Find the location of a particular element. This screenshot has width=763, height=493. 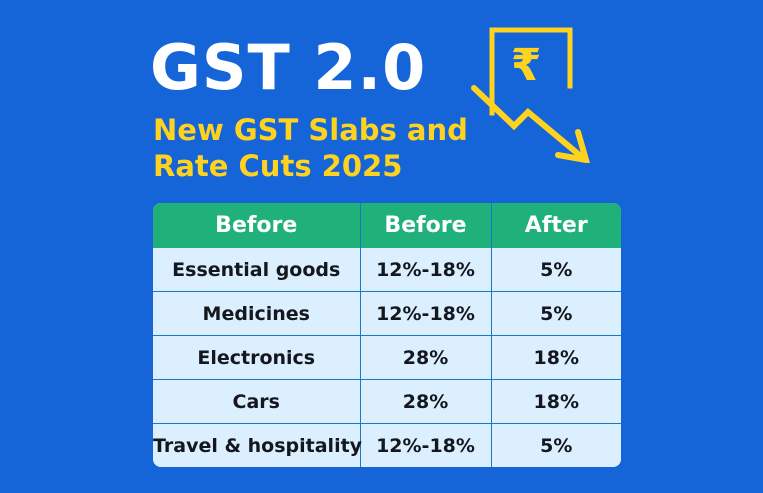

cell-item: Essential goods is located at coordinates (257, 270).